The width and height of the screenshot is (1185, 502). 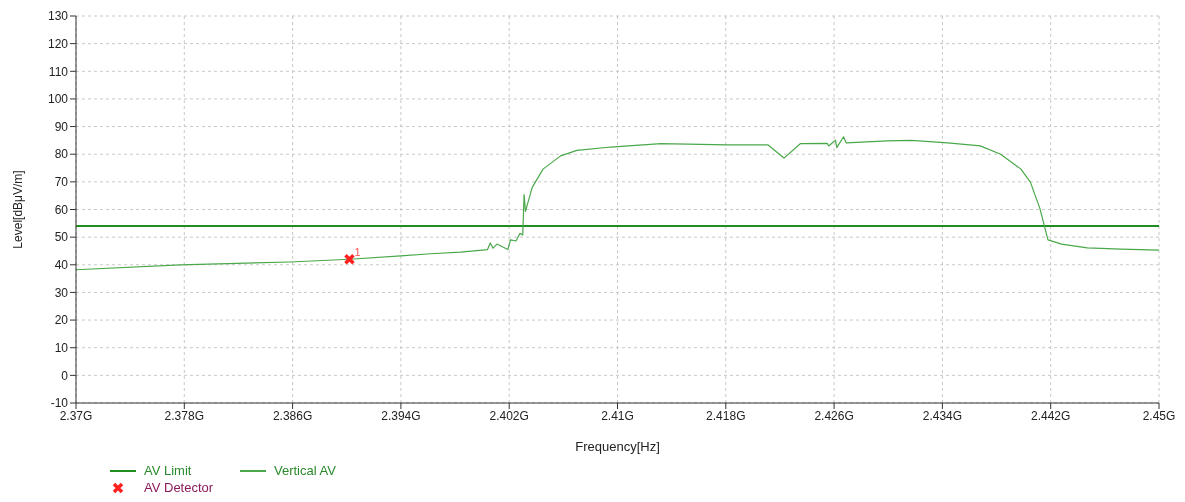 I want to click on x-tick-label: 2.434G, so click(x=942, y=415).